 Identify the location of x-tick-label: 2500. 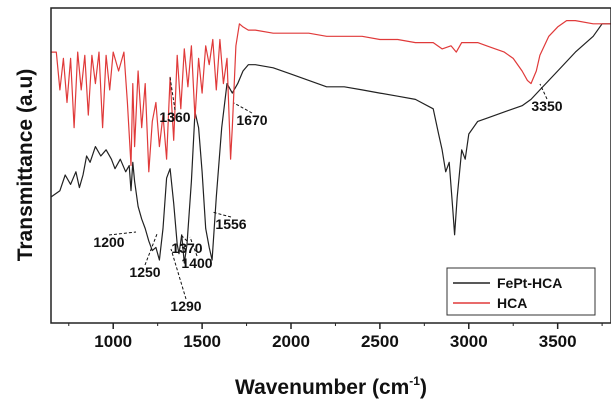
(380, 341).